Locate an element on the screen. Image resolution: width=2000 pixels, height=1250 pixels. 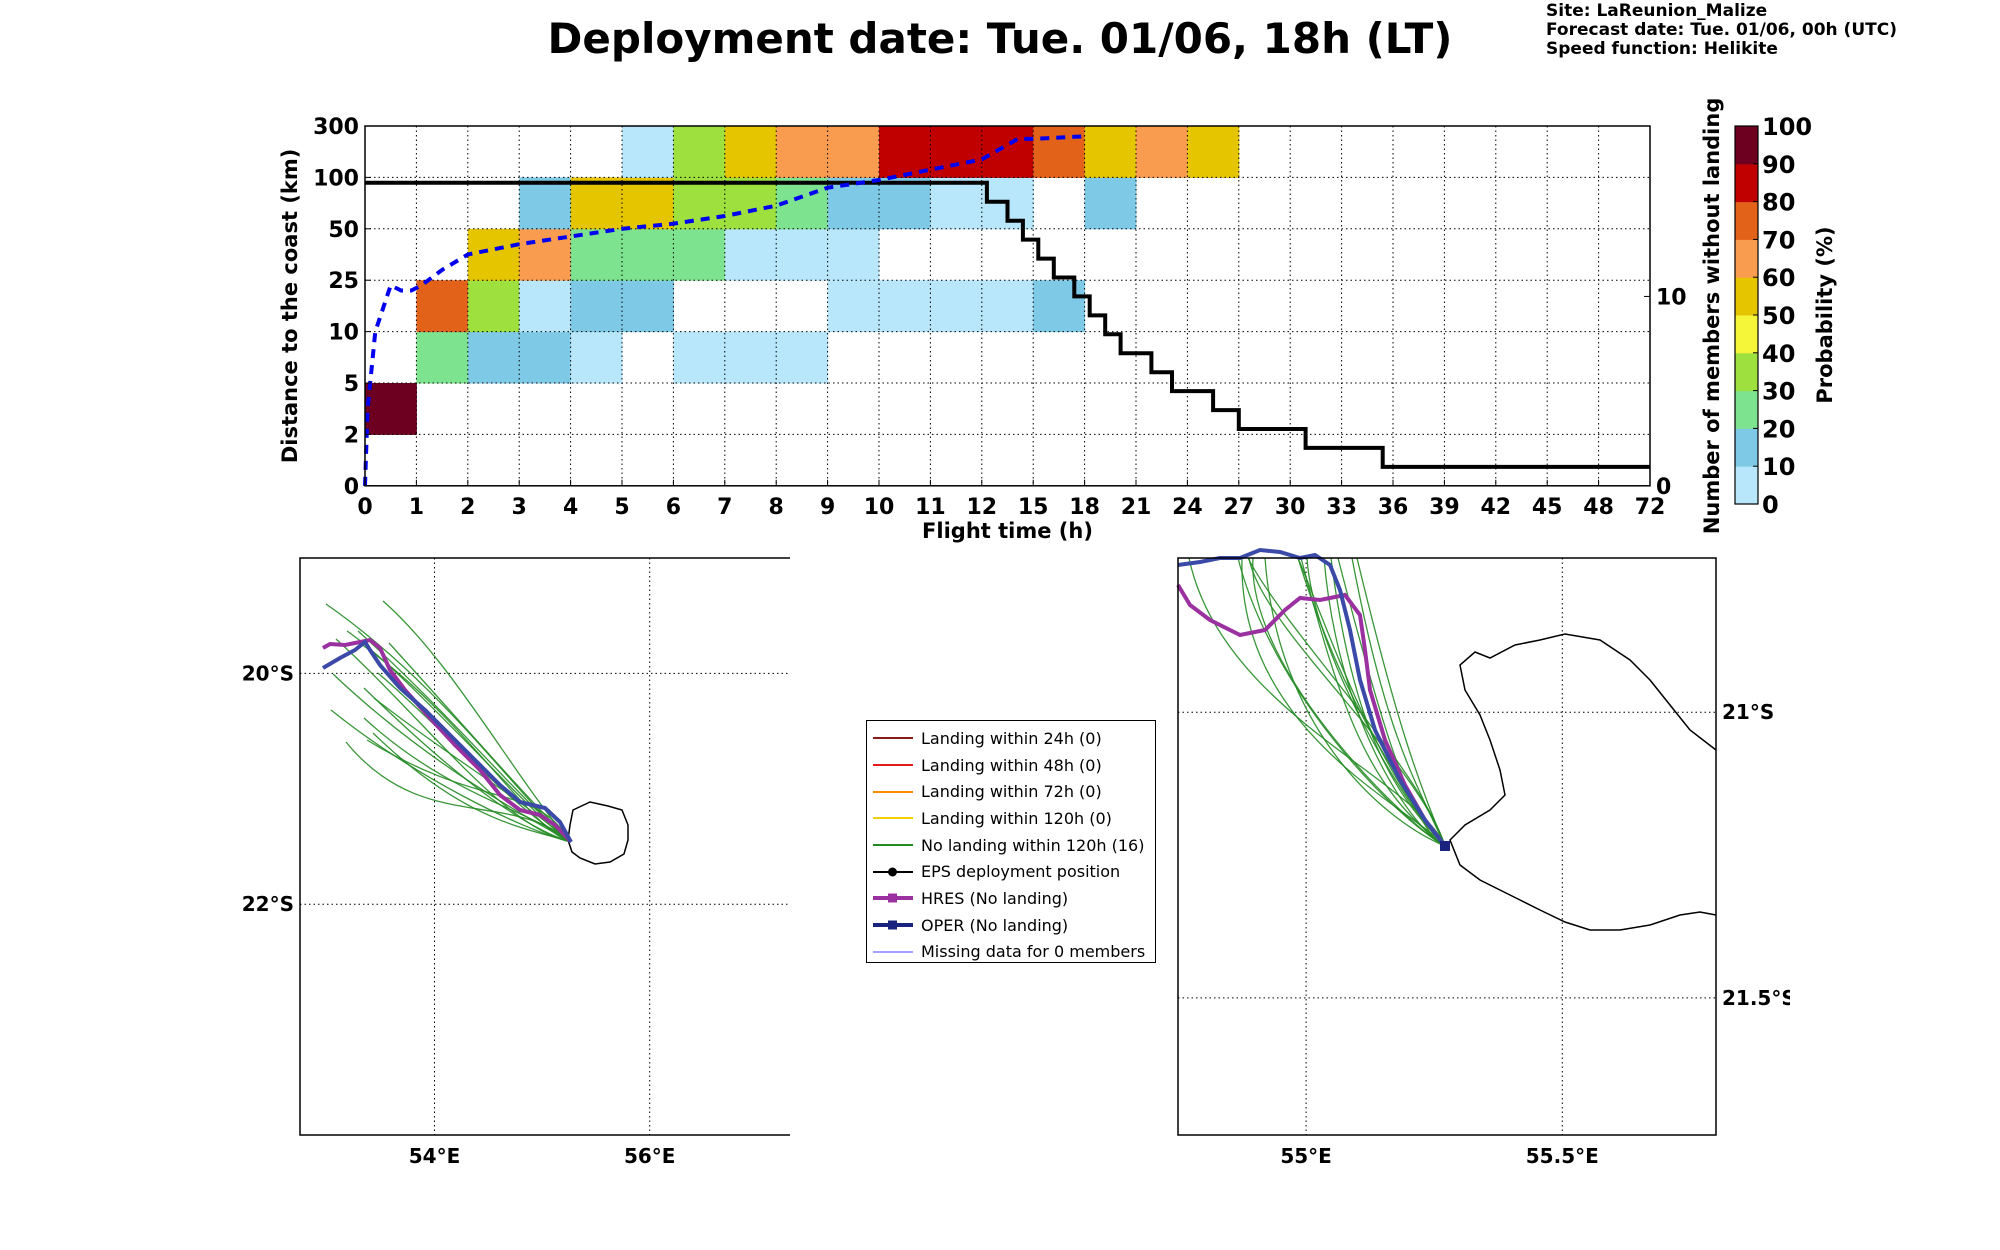
x-tick-label: 27 is located at coordinates (1238, 507).